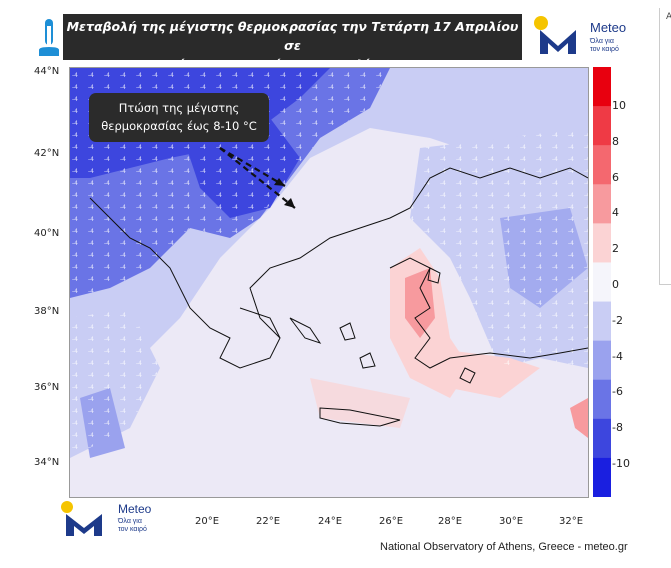 The height and width of the screenshot is (568, 671). Describe the element at coordinates (450, 521) in the screenshot. I see `lon-tick: 28°E` at that location.